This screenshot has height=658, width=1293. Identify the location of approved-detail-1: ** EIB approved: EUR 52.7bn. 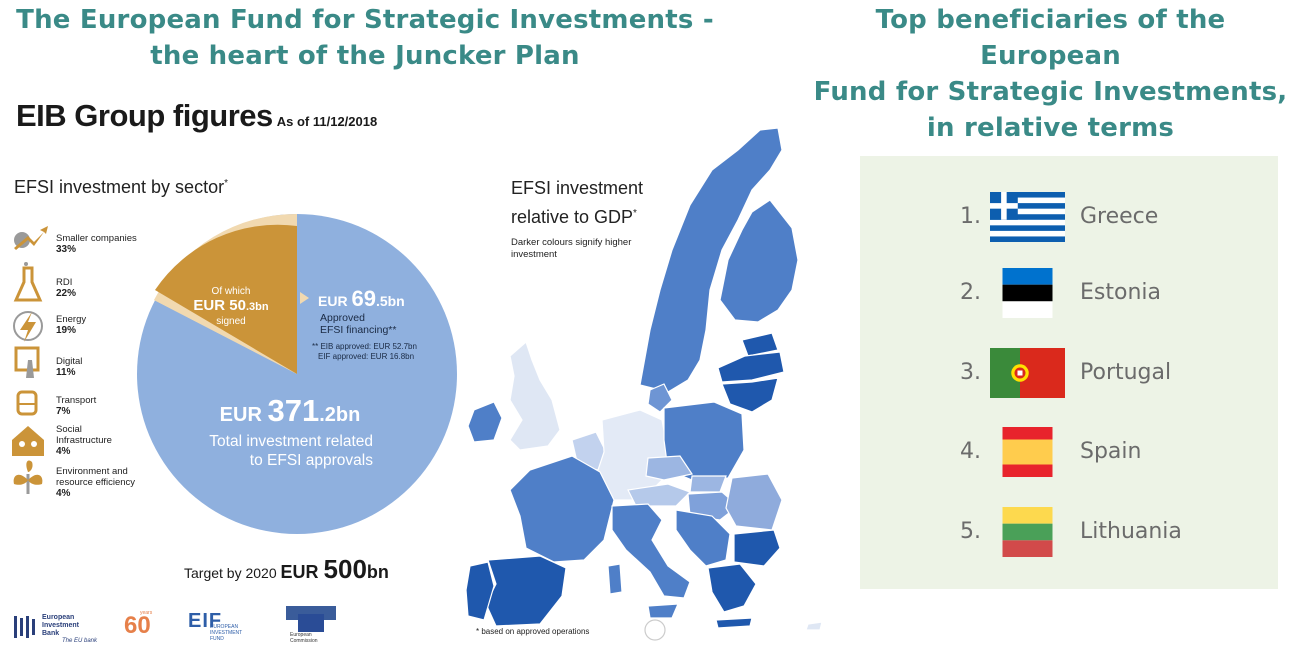
(364, 346).